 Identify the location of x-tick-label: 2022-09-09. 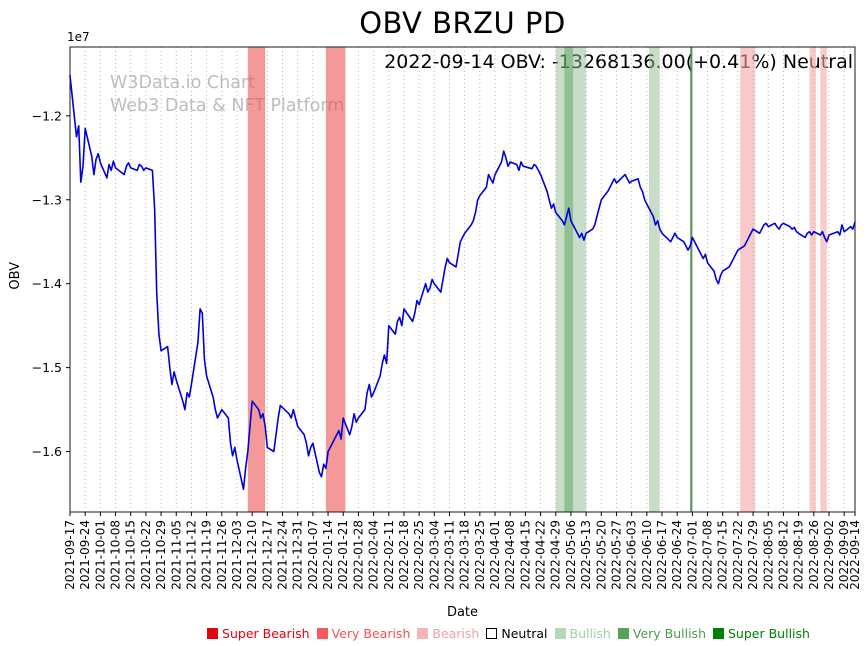
(844, 555).